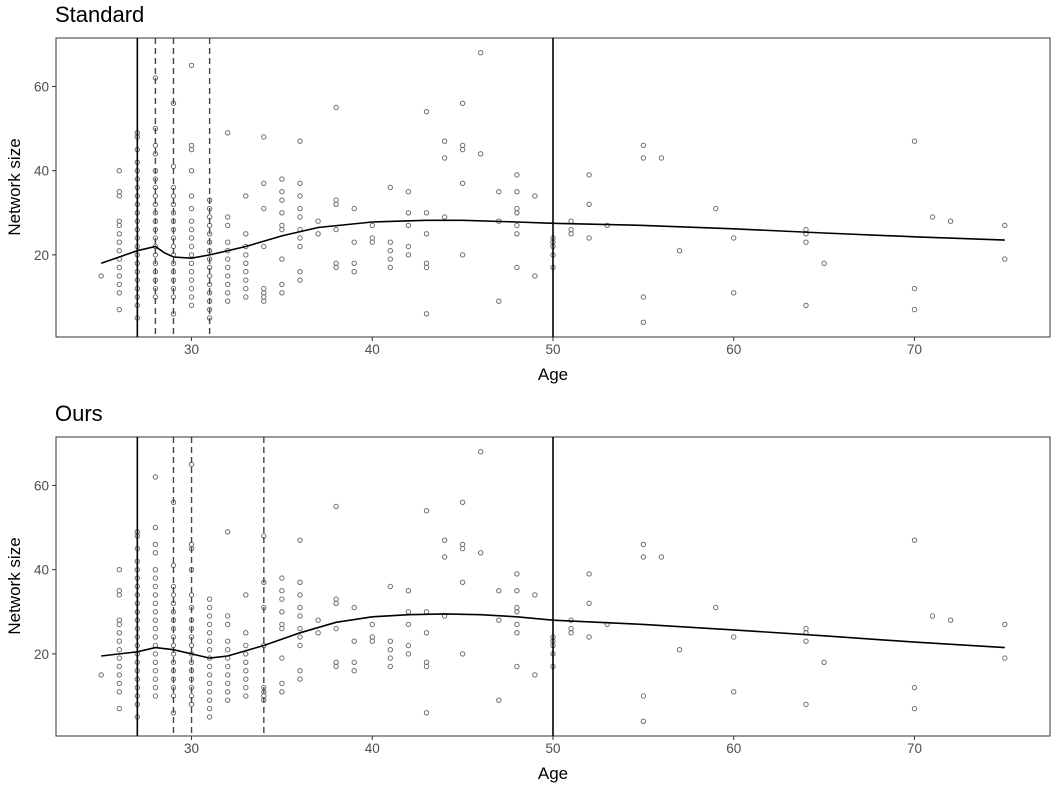  I want to click on x-tick-label: 60, so click(733, 748).